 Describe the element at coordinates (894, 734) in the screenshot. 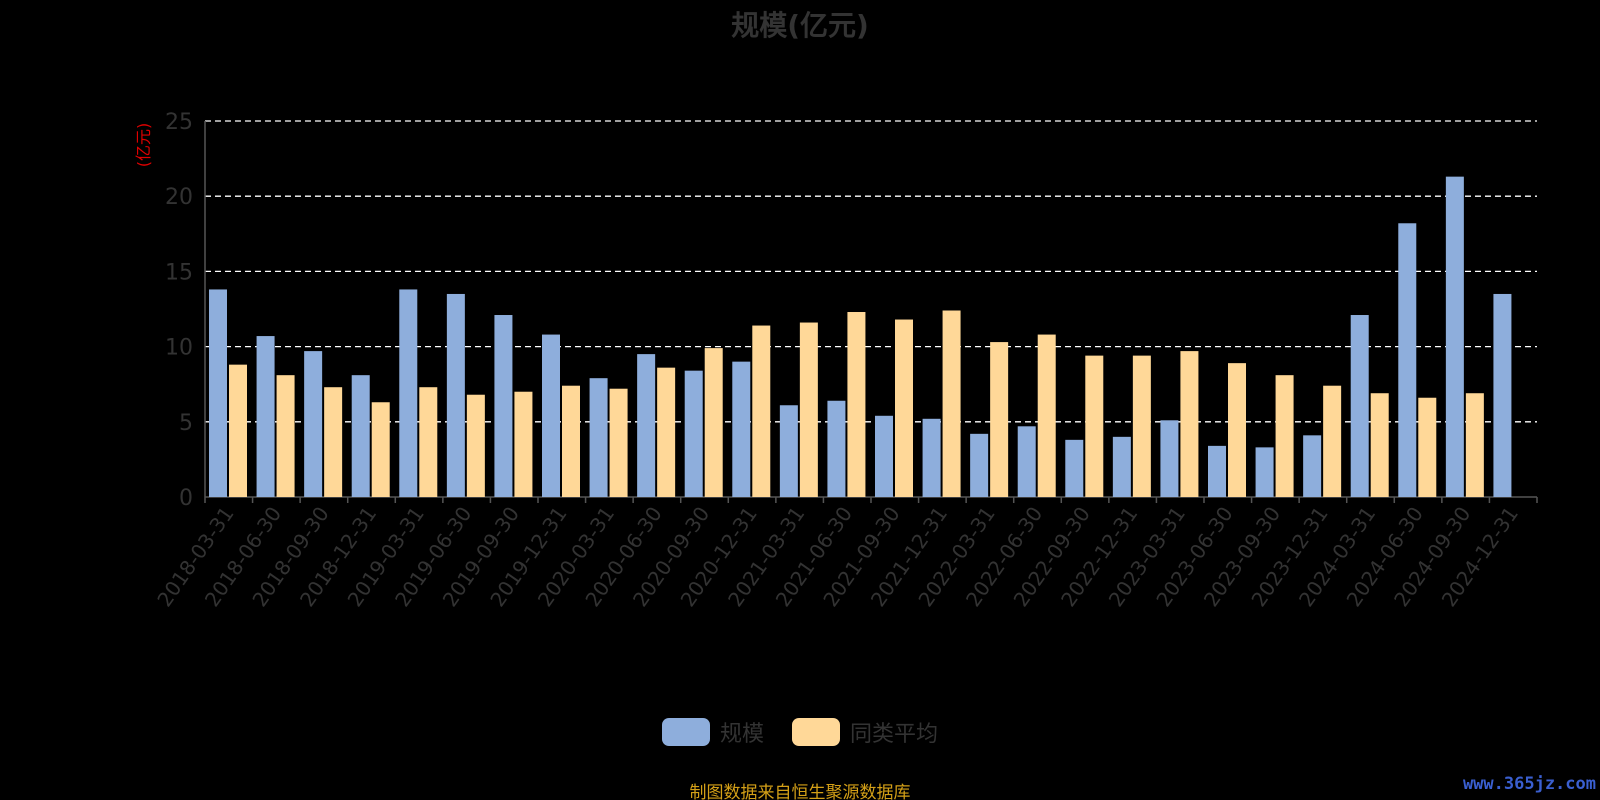

I see `legend-label-category-average: 同类平均` at that location.